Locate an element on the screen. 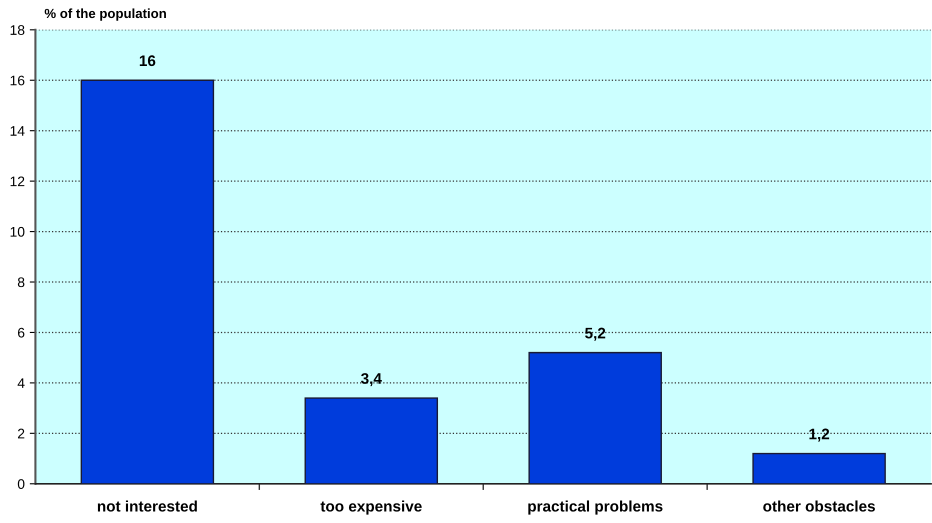 The height and width of the screenshot is (523, 932). y-axis-title: % of the population is located at coordinates (105, 14).